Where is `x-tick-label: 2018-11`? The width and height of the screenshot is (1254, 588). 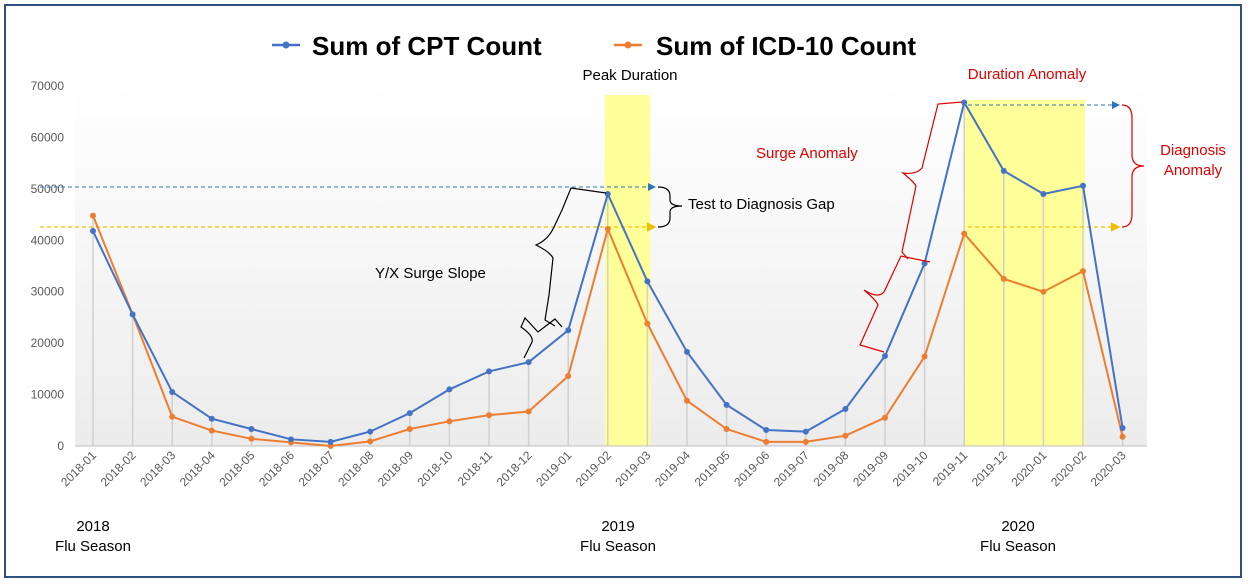
x-tick-label: 2018-11 is located at coordinates (475, 468).